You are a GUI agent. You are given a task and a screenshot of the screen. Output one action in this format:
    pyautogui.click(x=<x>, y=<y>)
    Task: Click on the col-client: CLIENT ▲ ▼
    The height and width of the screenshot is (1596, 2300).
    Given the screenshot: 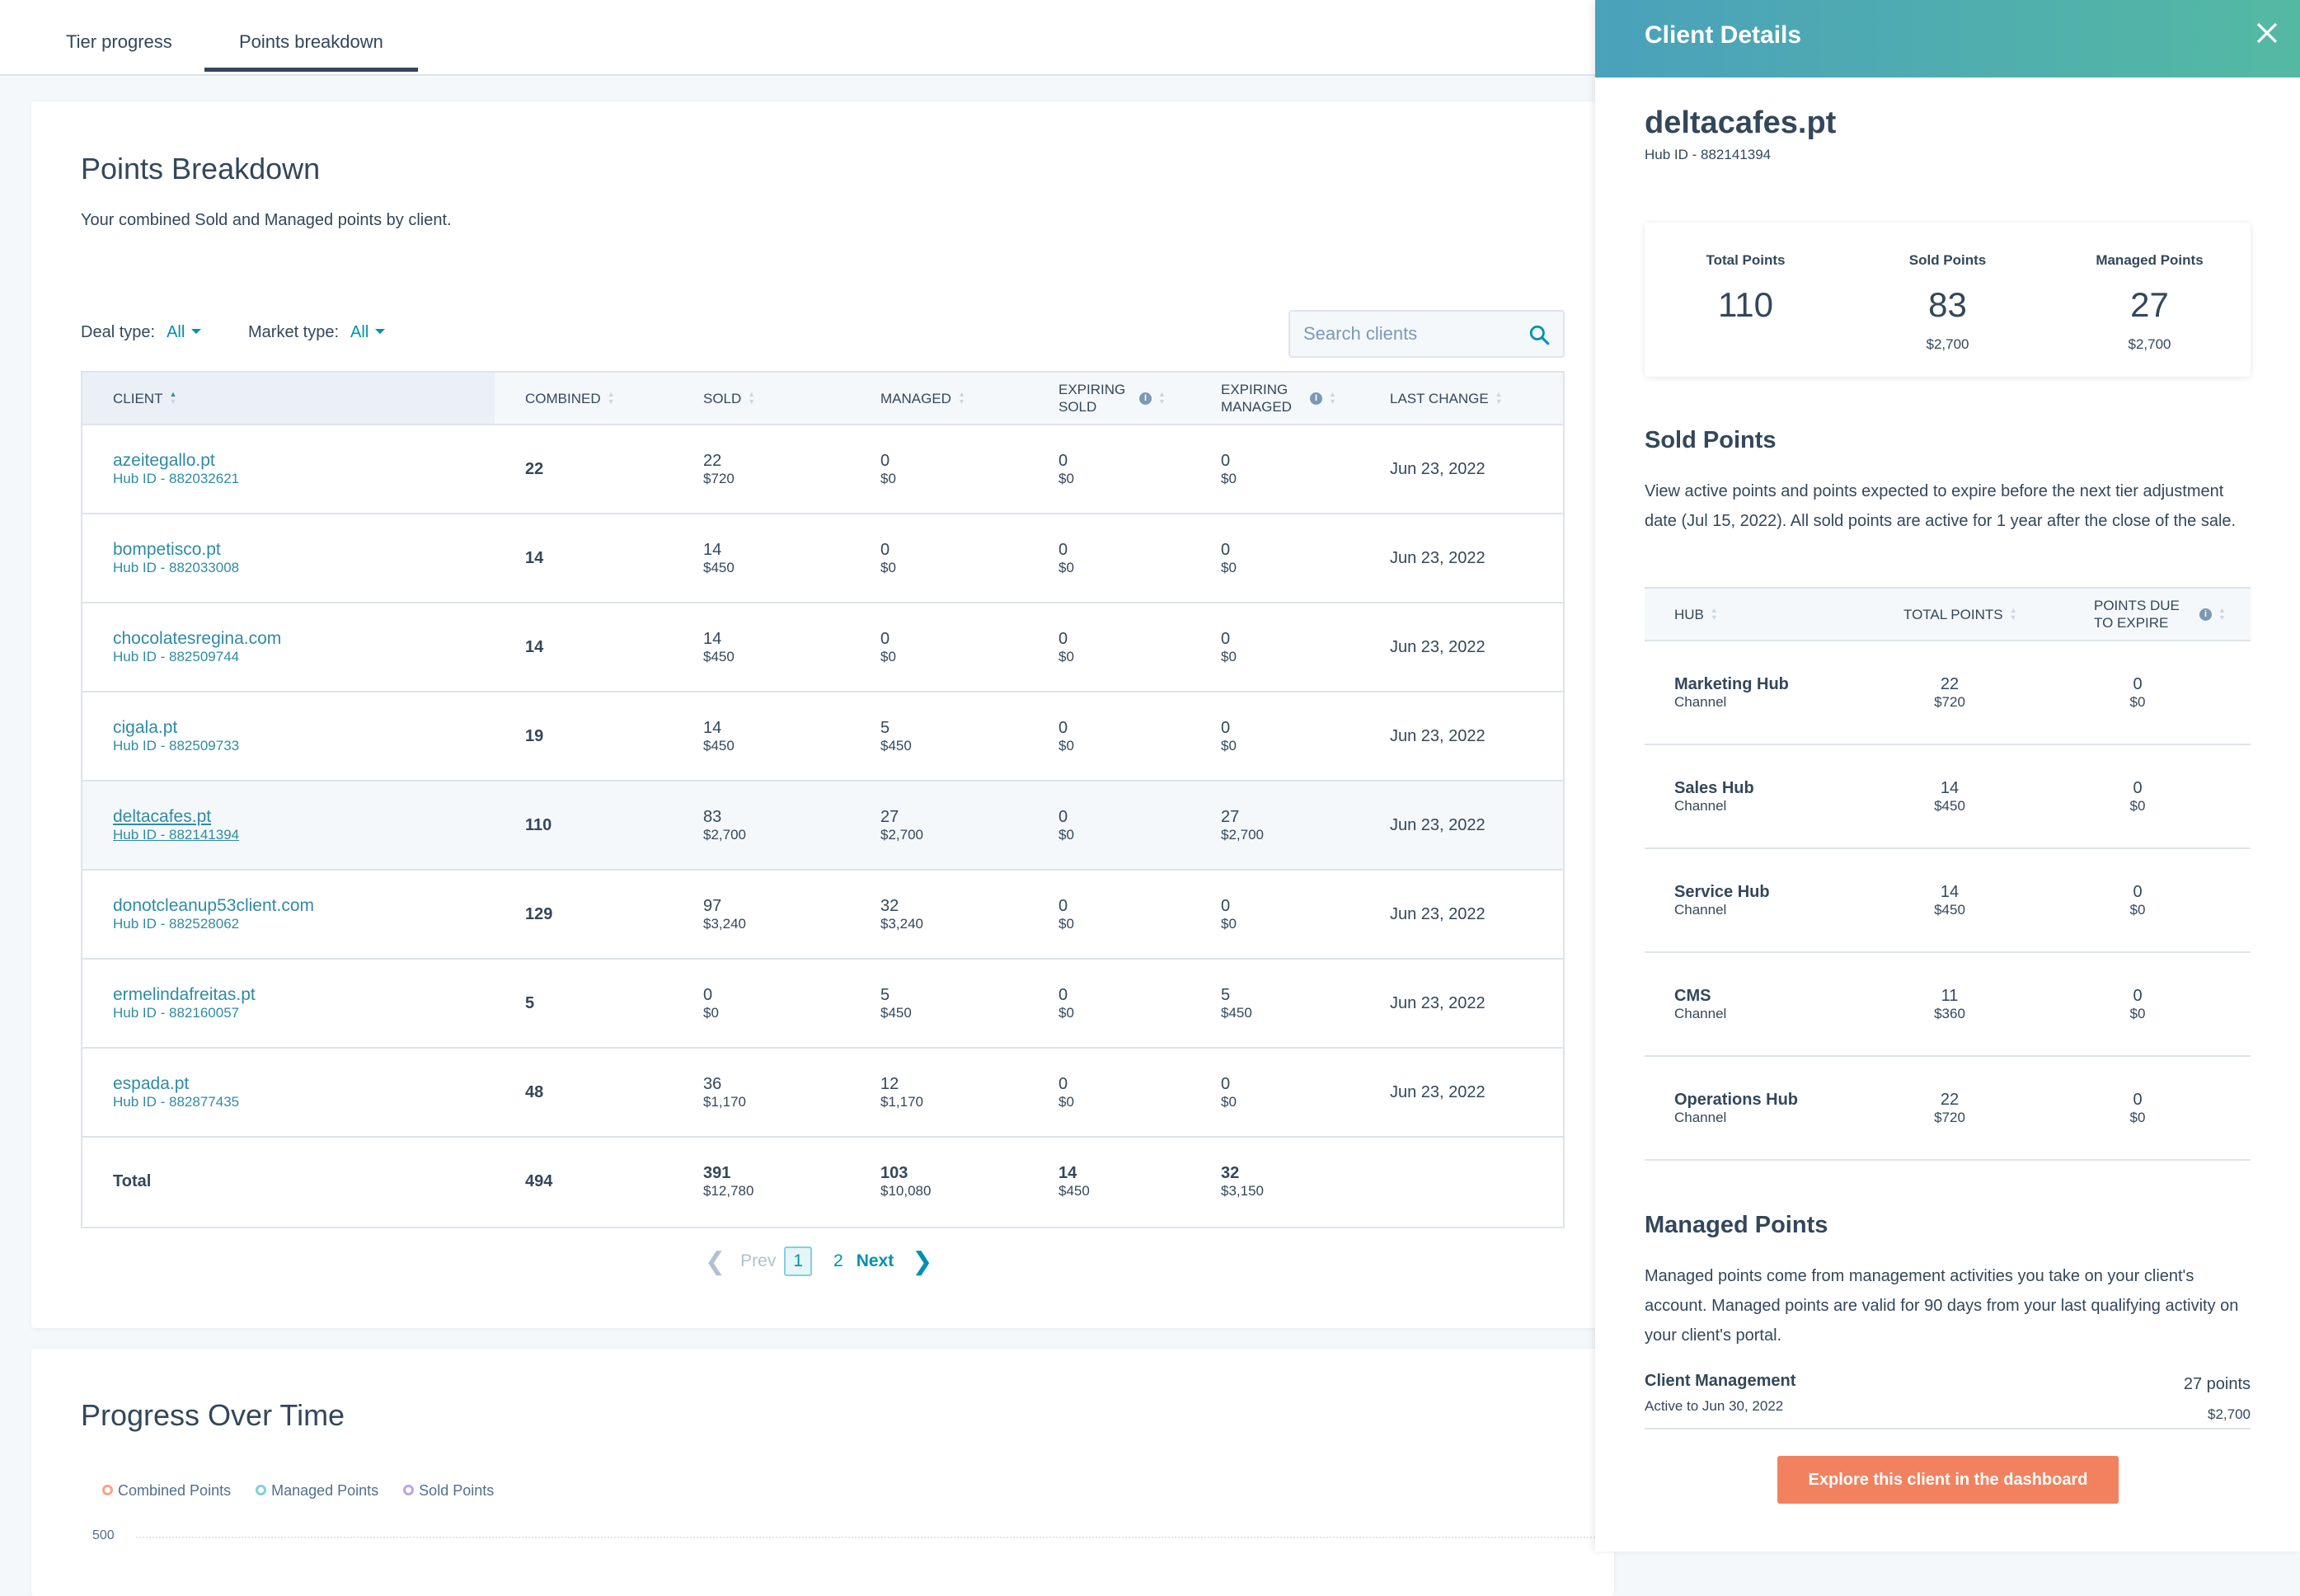 What is the action you would take?
    pyautogui.click(x=145, y=398)
    